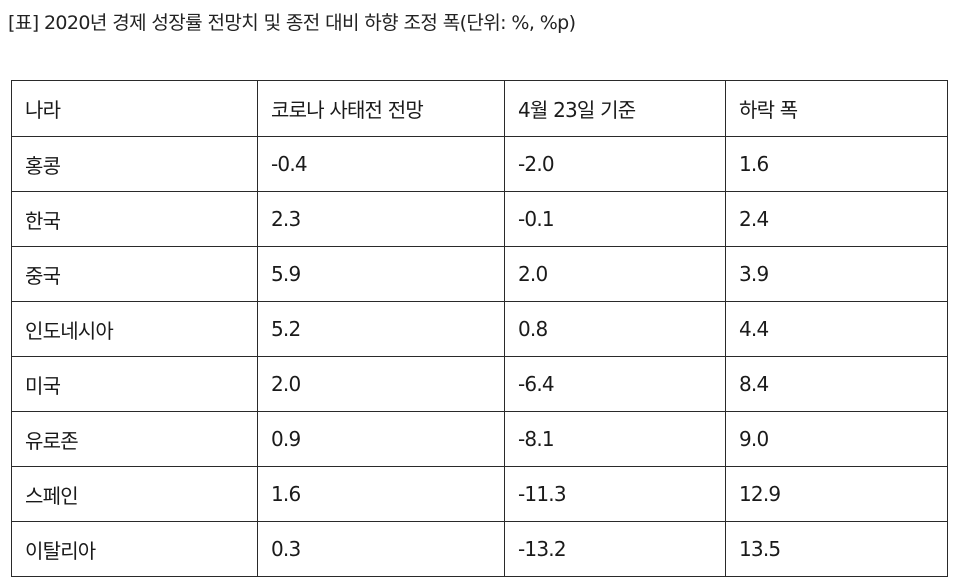  What do you see at coordinates (615, 164) in the screenshot?
I see `cell-april-23-forecast: -2.0` at bounding box center [615, 164].